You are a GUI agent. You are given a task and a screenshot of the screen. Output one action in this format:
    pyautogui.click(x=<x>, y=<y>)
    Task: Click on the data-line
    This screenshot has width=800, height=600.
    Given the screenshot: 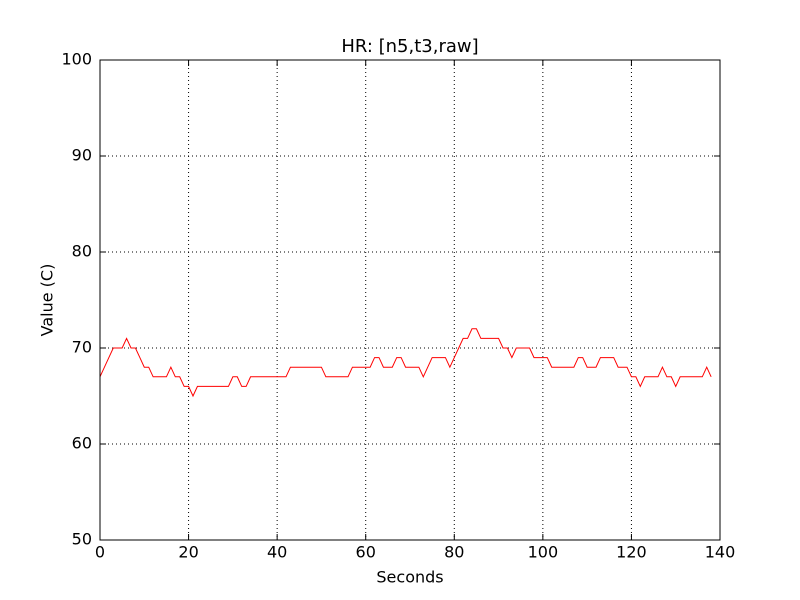 What is the action you would take?
    pyautogui.click(x=405, y=363)
    